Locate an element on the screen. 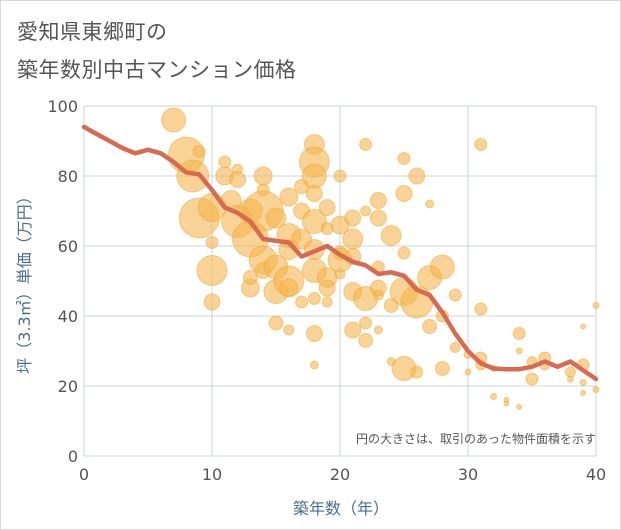  y-axis-label: 坪（3.3㎡）単価（万円） is located at coordinates (24, 280).